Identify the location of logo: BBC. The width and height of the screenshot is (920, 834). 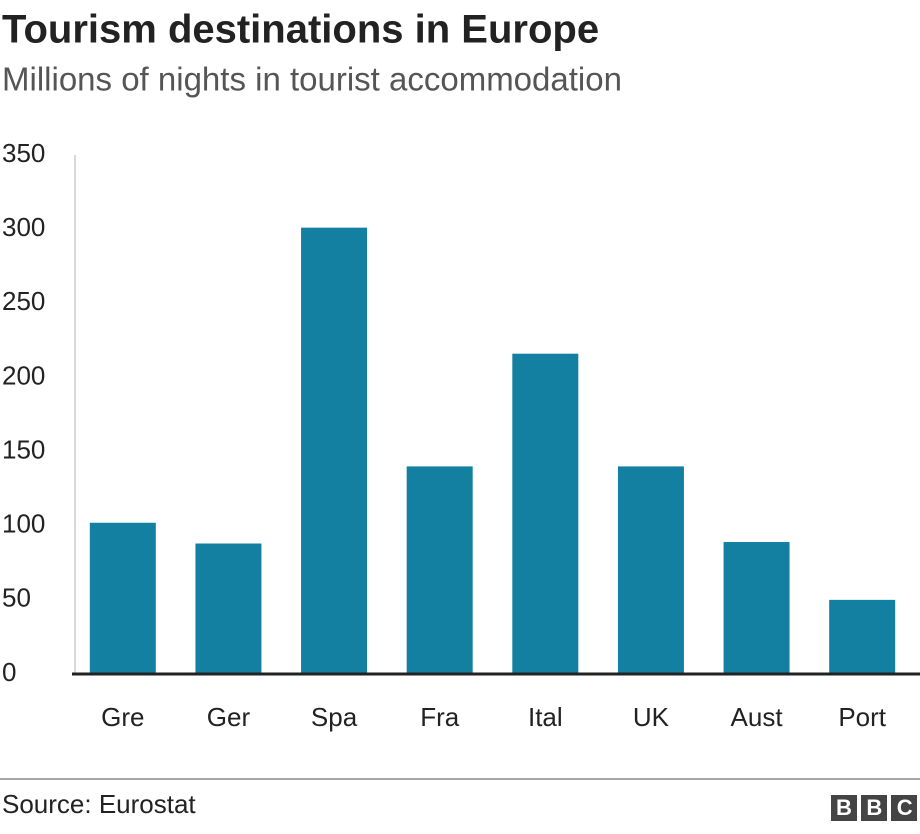
(875, 808).